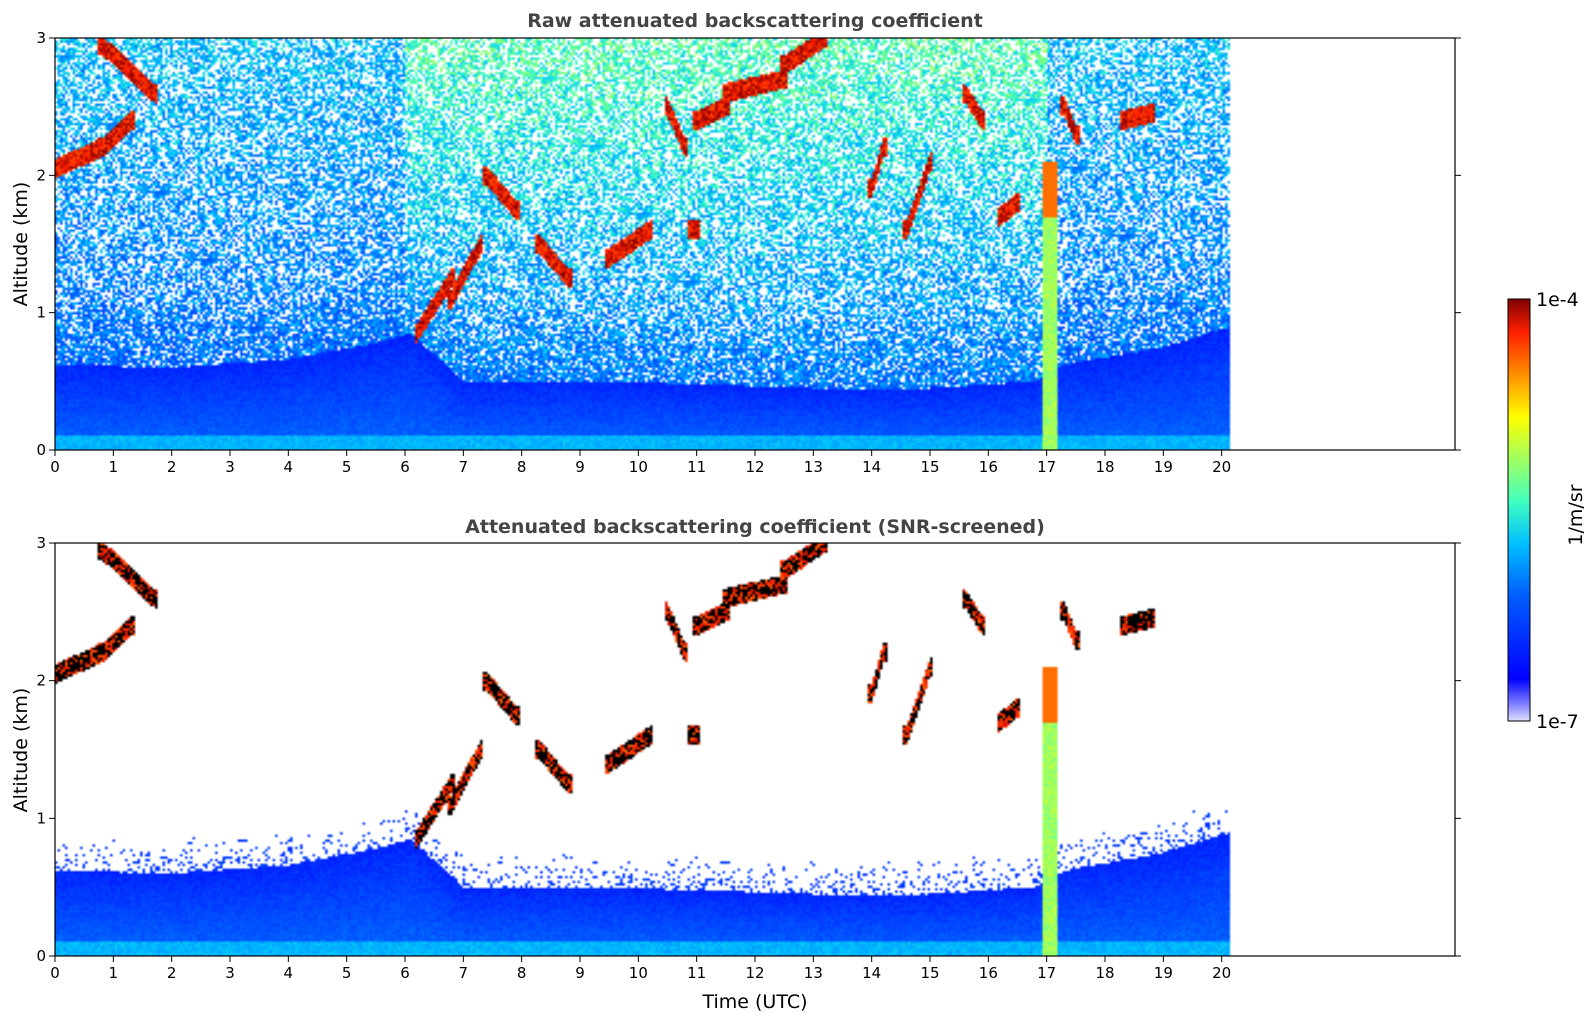  I want to click on colorbar-max-label: 1e-4, so click(1557, 300).